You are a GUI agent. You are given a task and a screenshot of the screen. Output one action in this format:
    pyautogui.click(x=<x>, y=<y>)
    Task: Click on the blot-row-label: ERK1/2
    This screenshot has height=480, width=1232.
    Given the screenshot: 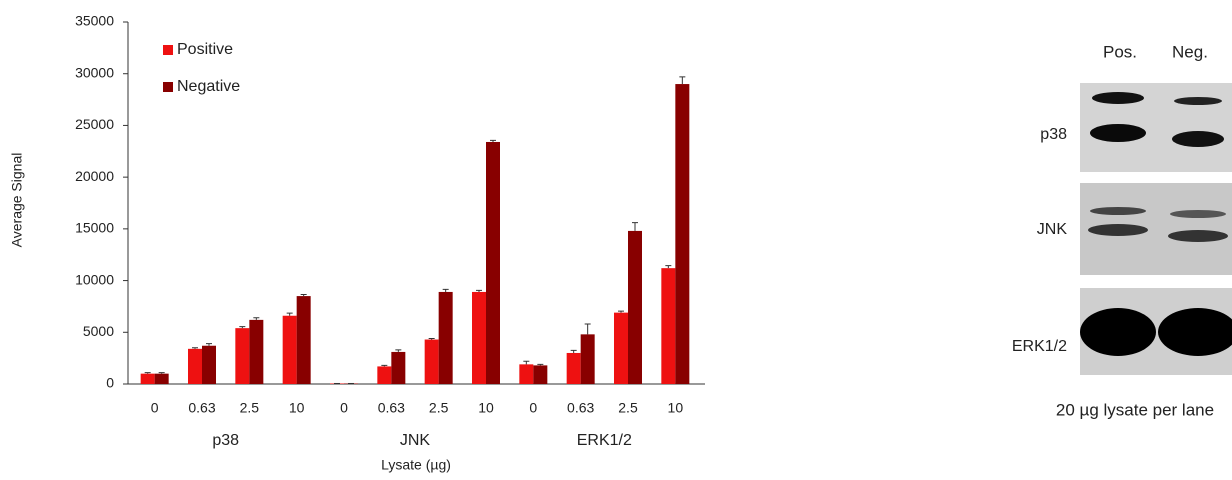 What is the action you would take?
    pyautogui.click(x=1039, y=346)
    